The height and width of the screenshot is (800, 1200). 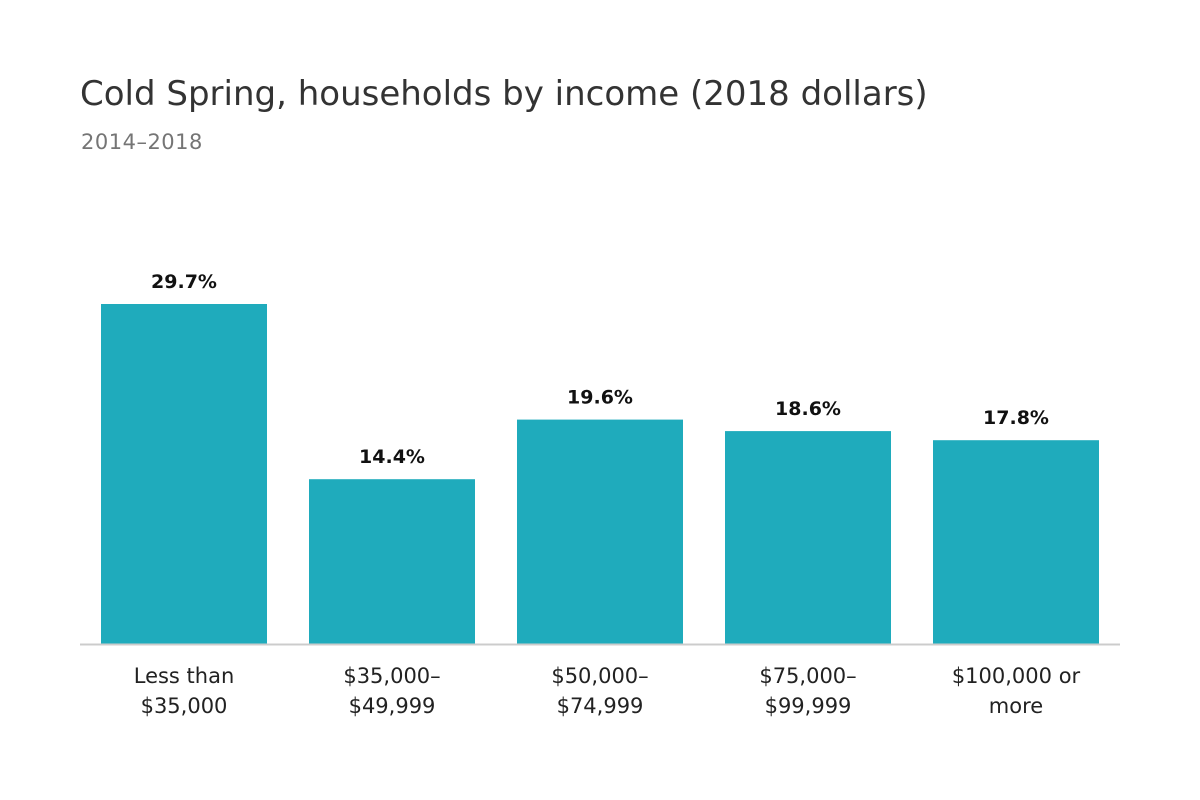 I want to click on data-label-5: 17.8%, so click(x=1016, y=418).